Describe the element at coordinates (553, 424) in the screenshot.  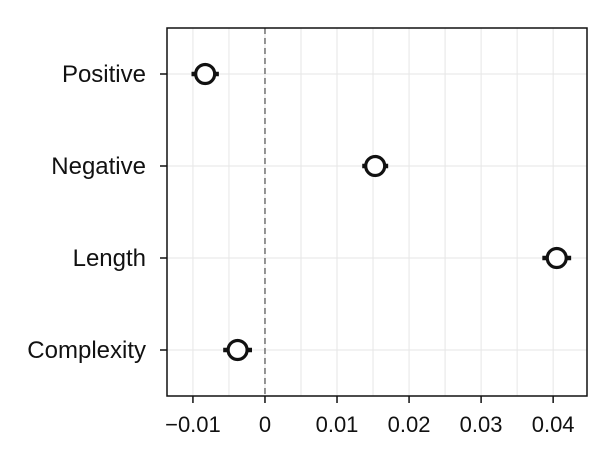
I see `x-tick-label: 0.04` at that location.